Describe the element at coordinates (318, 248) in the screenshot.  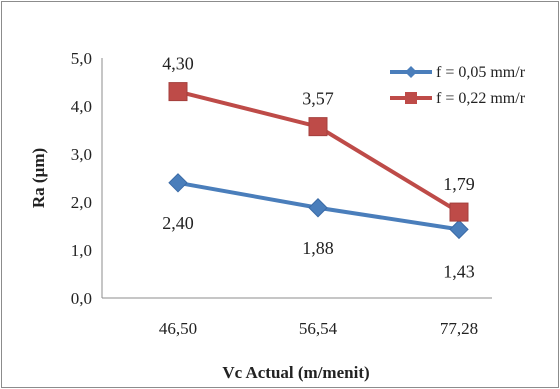
I see `data-label: 1,88` at that location.